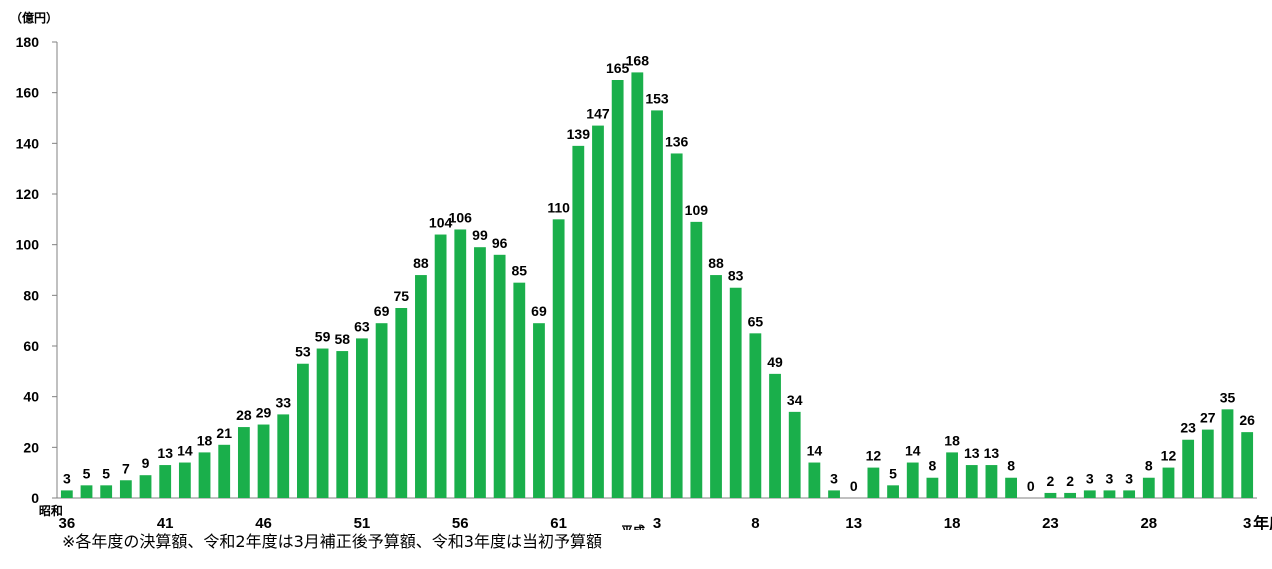  I want to click on x-tick-label: 46, so click(263, 522).